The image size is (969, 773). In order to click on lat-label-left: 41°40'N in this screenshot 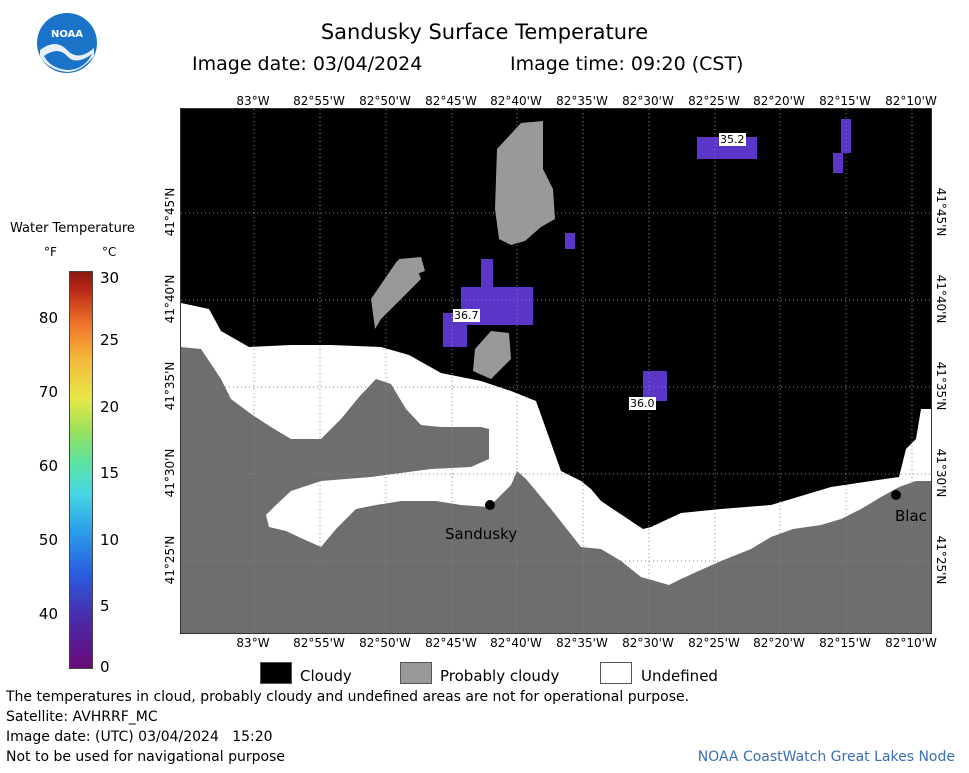, I will do `click(170, 299)`.